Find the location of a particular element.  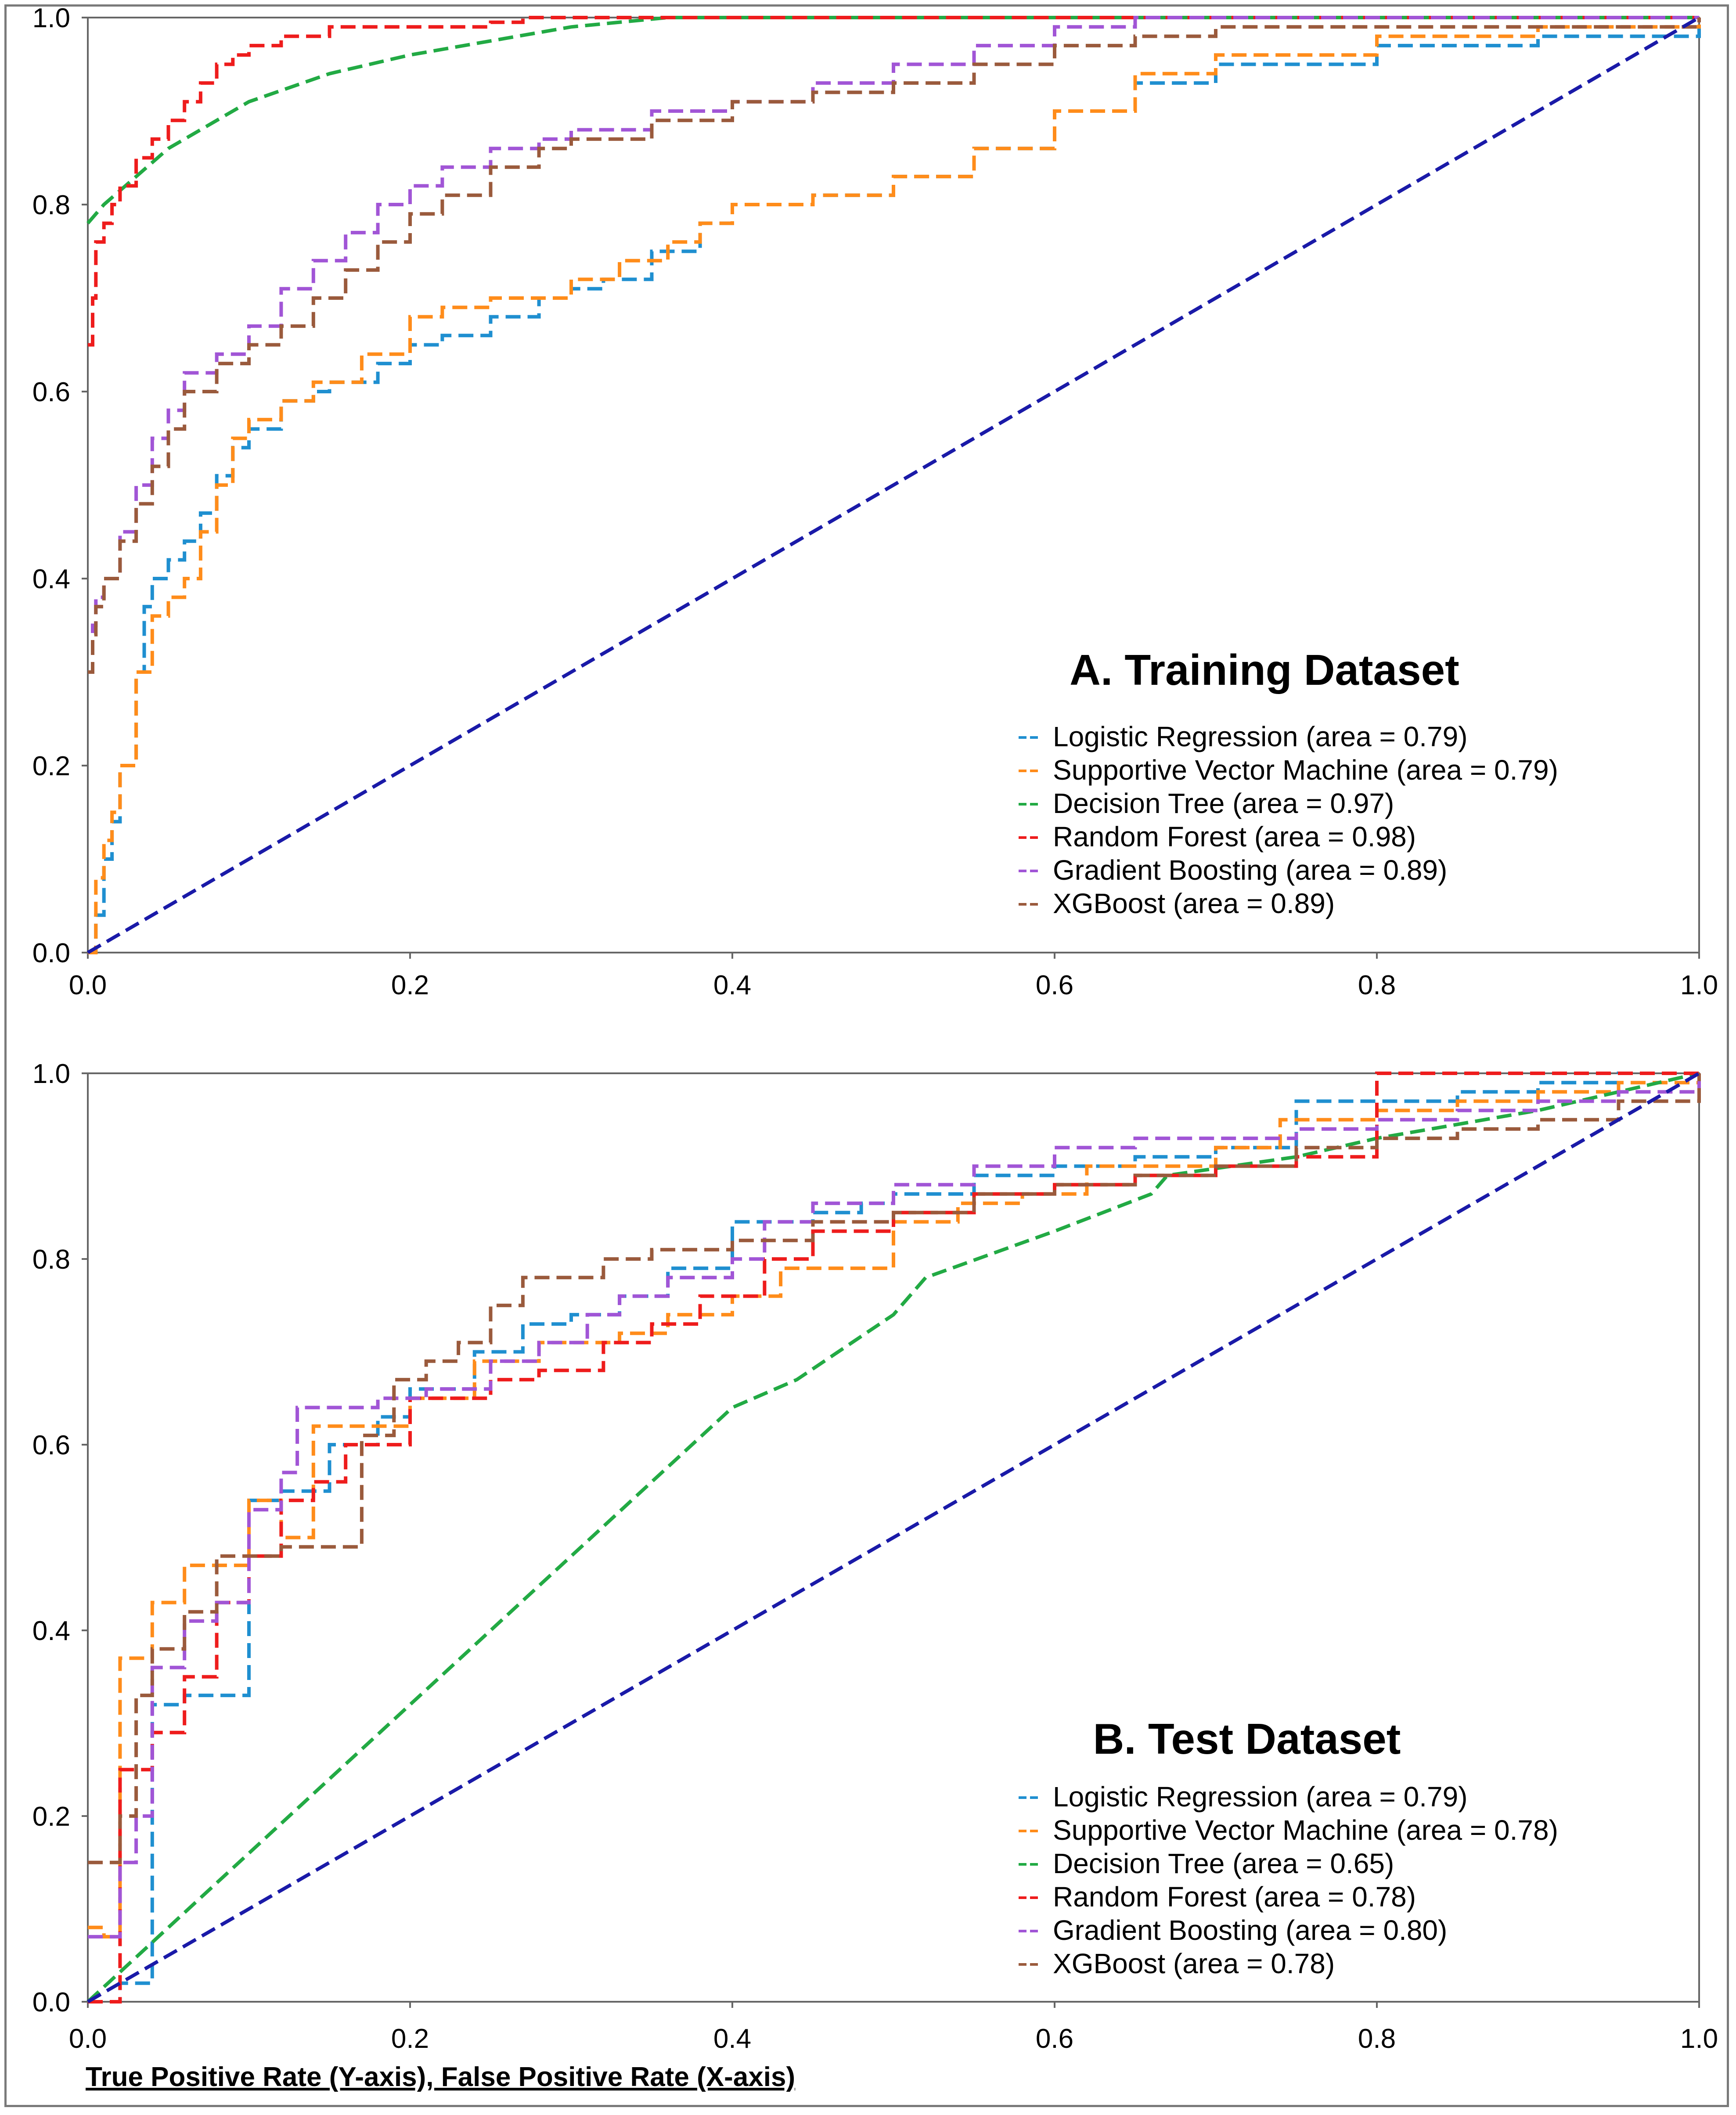

series-line-random-forest is located at coordinates (893, 181).